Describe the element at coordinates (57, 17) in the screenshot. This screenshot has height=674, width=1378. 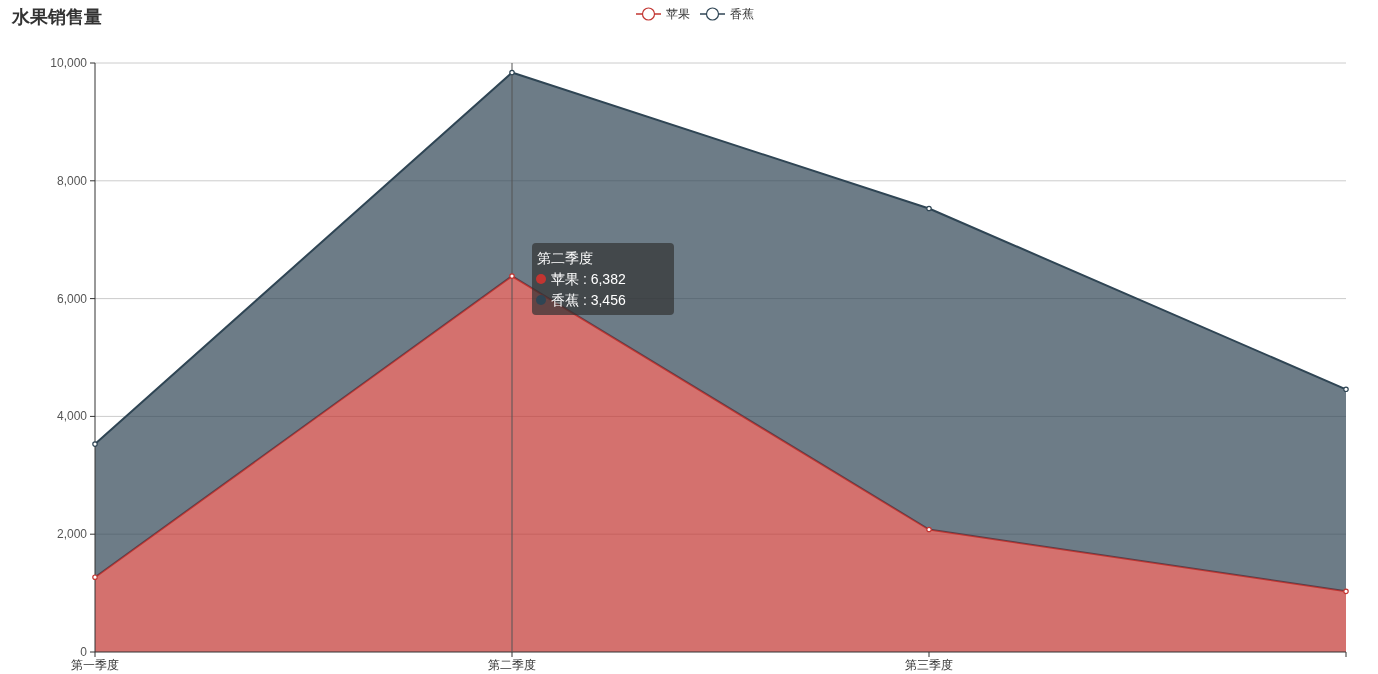
I see `title: 水果销售量` at that location.